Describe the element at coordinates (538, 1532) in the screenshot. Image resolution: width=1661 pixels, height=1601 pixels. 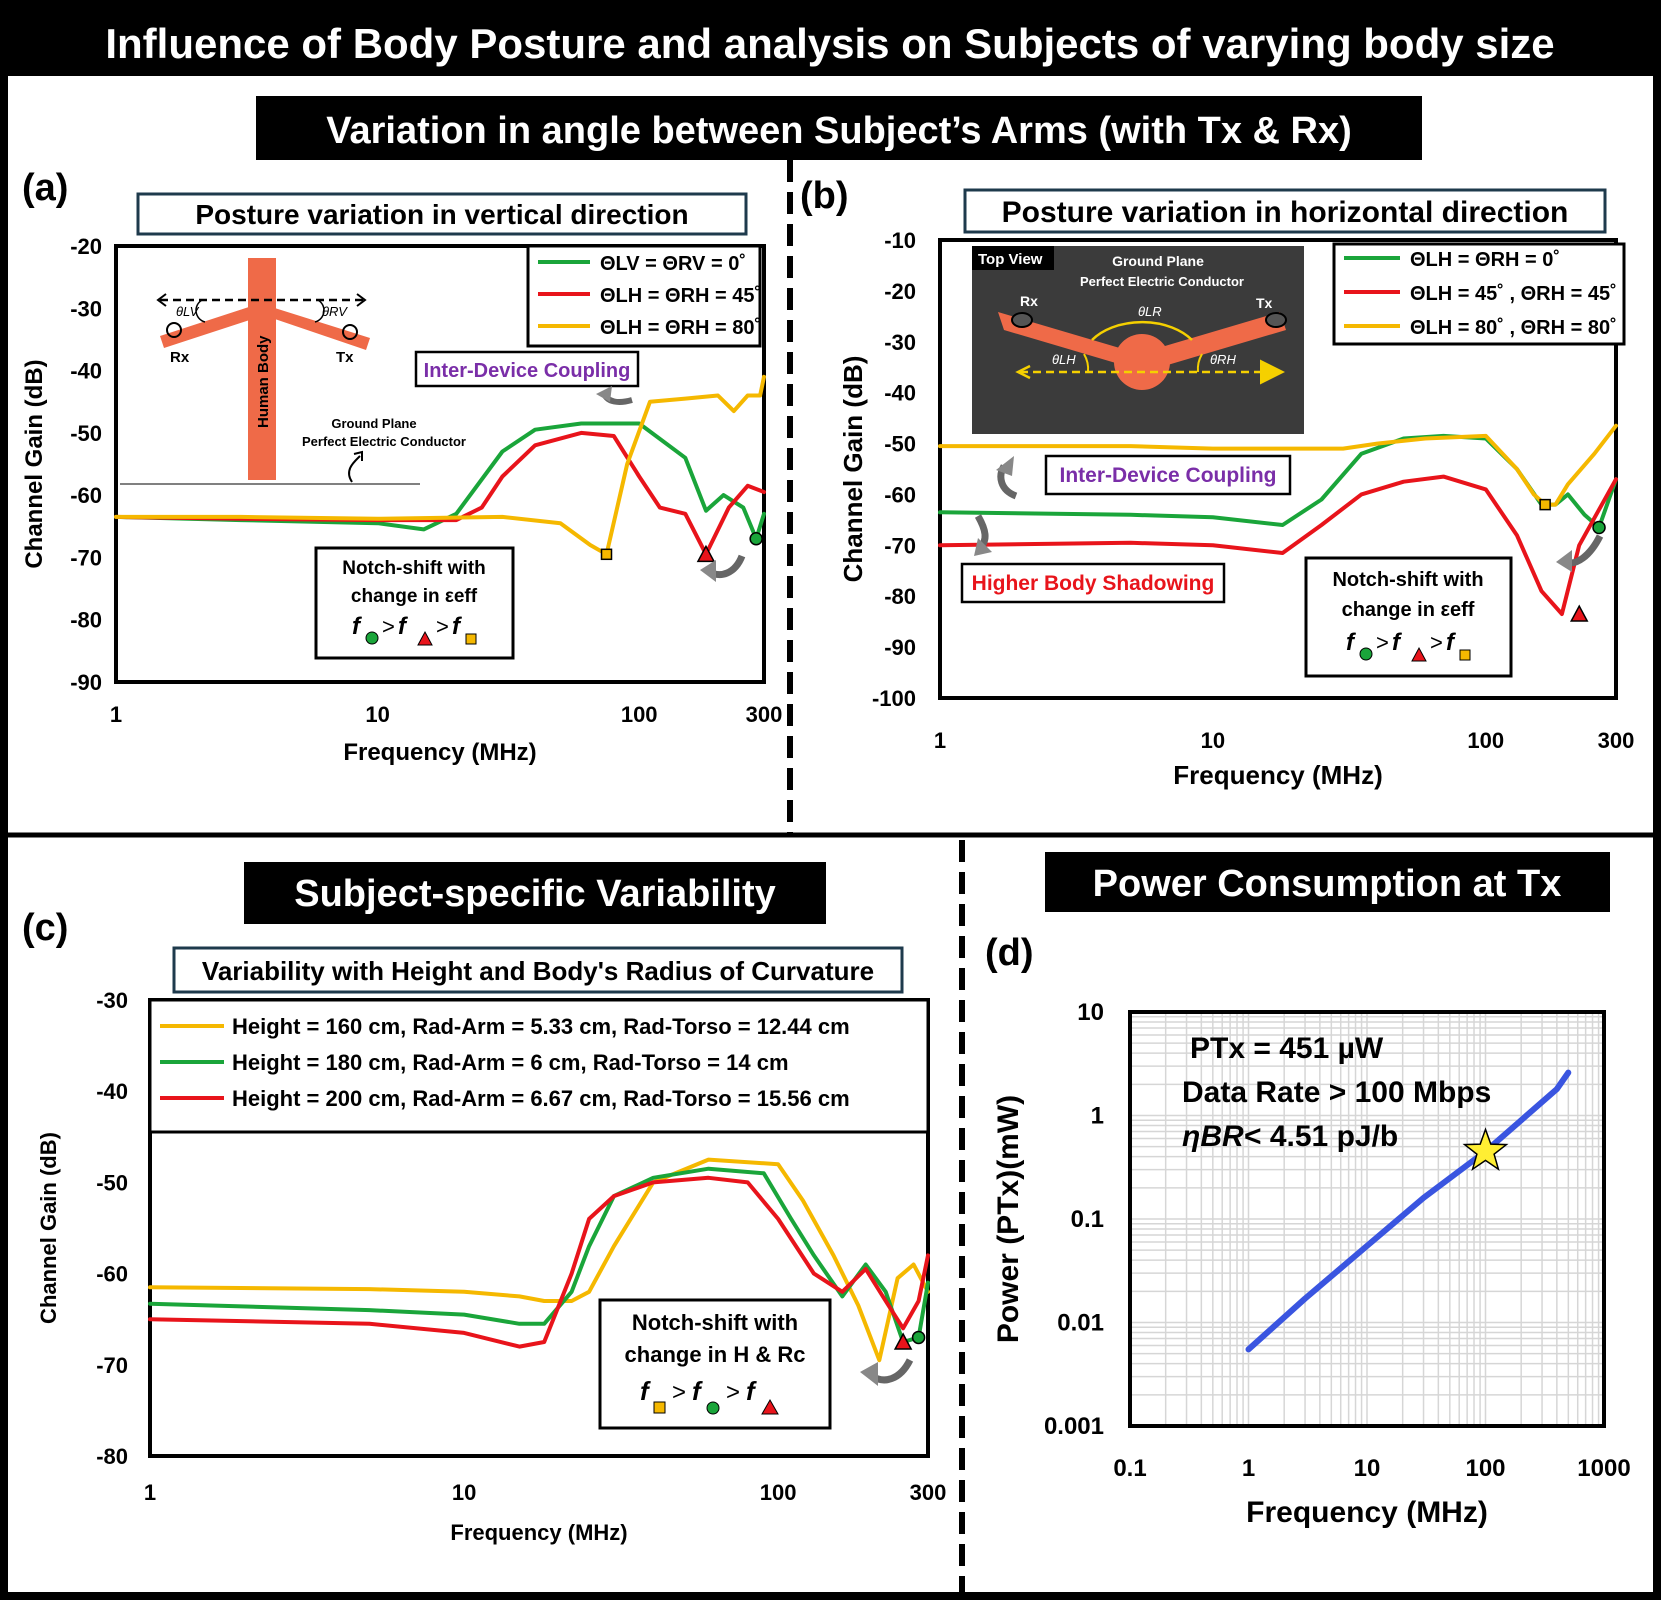
I see `plot-c-xlabel: Frequency (MHz)` at that location.